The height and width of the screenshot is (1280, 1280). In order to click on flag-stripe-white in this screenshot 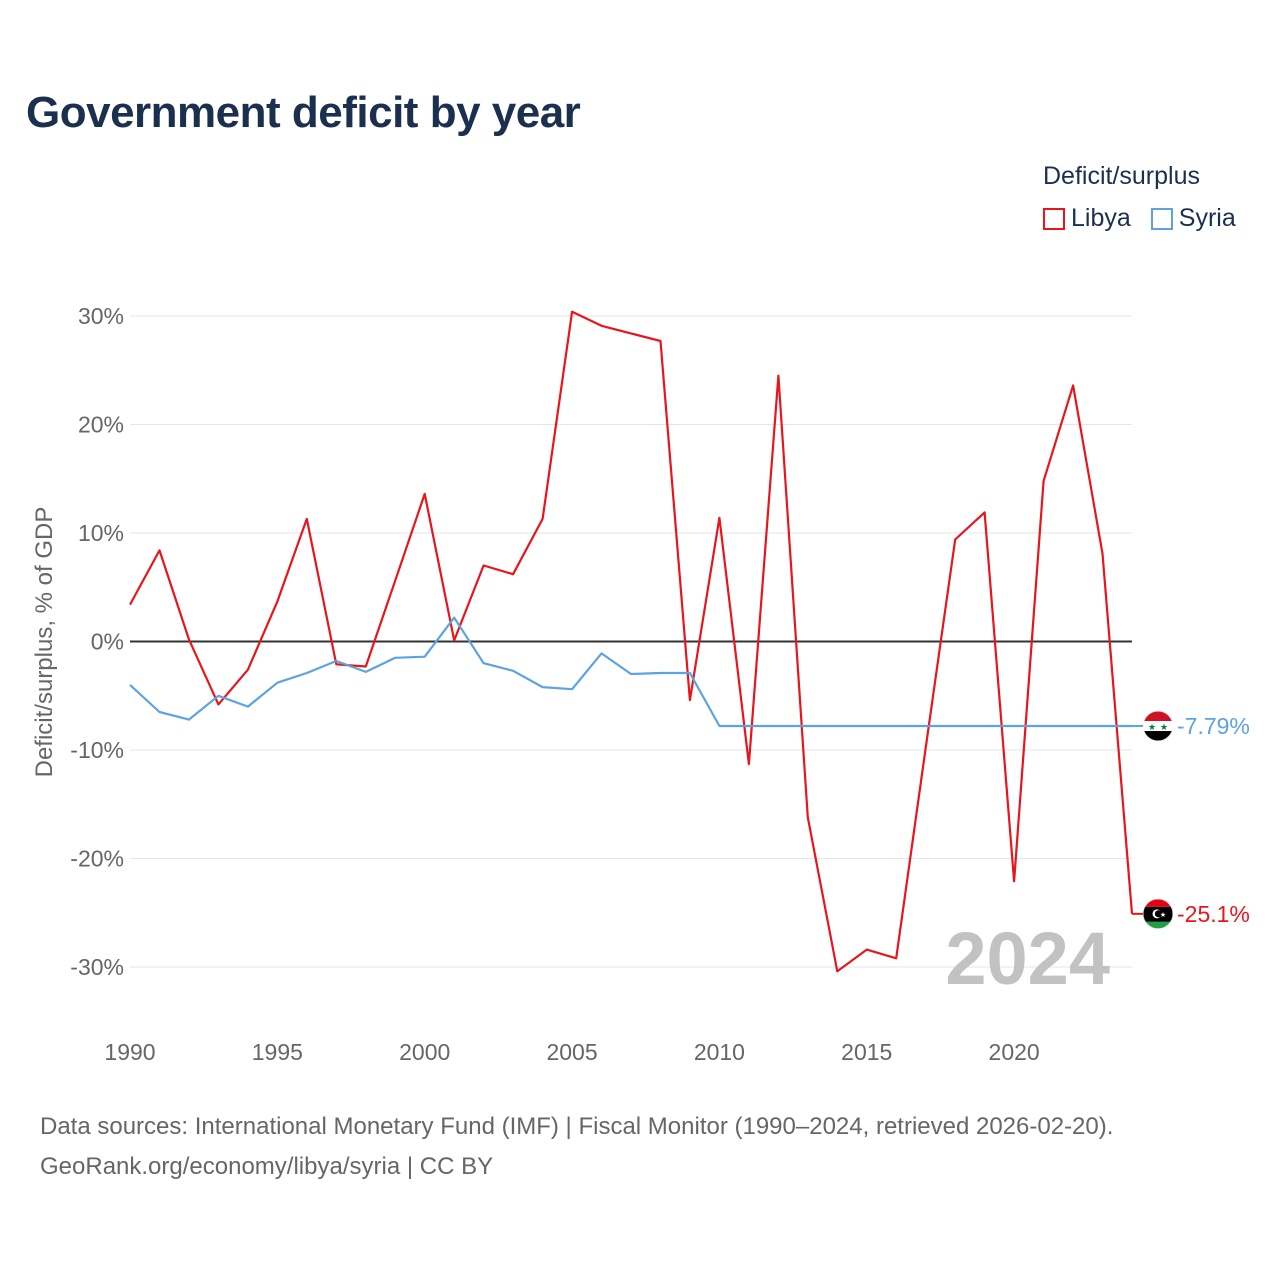, I will do `click(1158, 726)`.